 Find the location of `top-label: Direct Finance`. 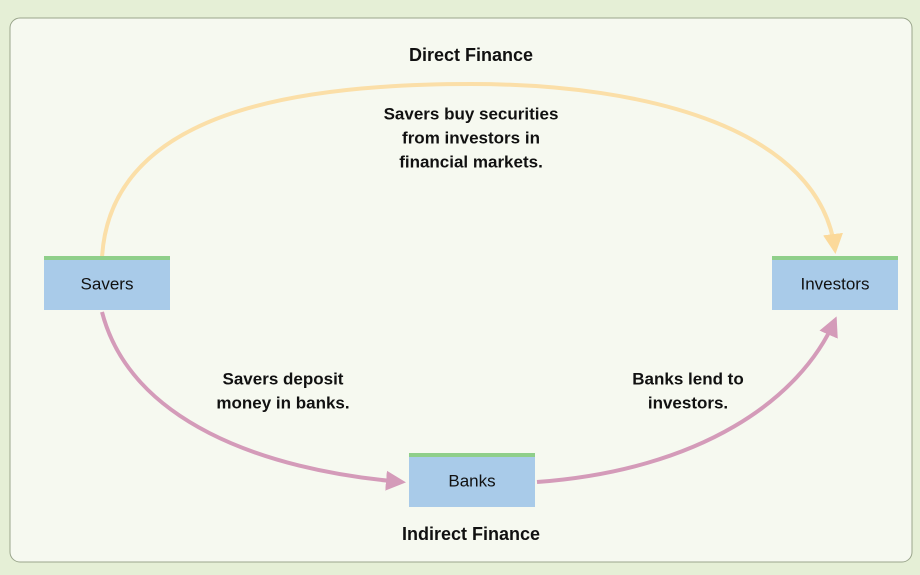

top-label: Direct Finance is located at coordinates (471, 55).